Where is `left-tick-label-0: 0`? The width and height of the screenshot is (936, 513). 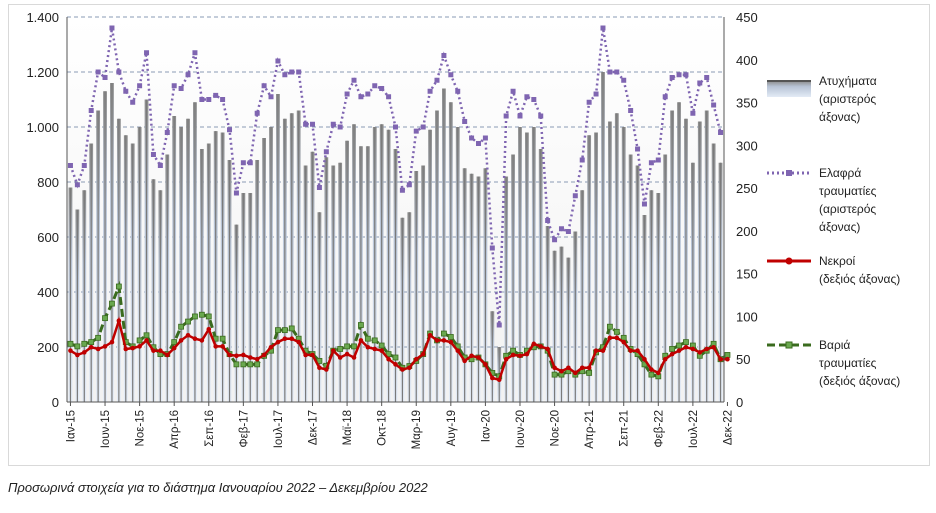
left-tick-label-0: 0 is located at coordinates (55, 402).